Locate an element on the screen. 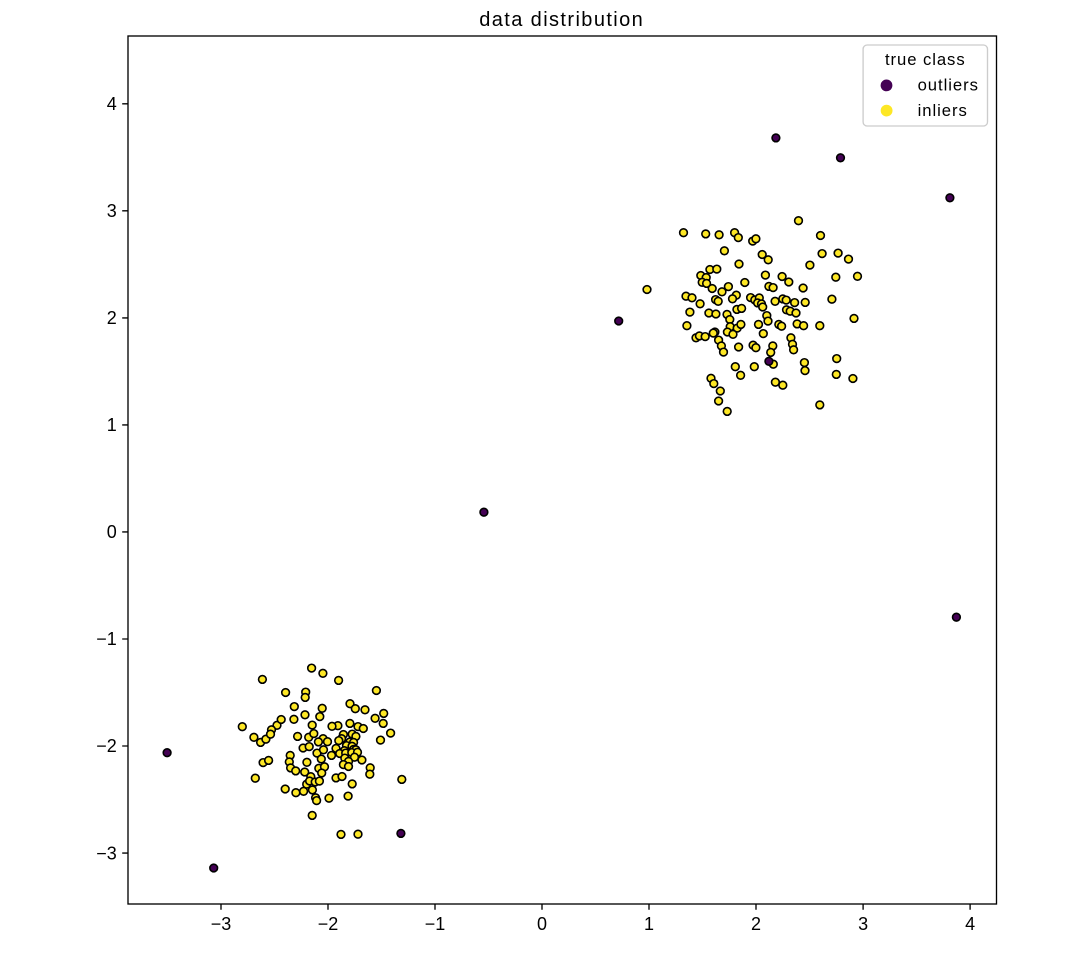 This screenshot has width=1080, height=980. svg-text: outliers is located at coordinates (948, 85).